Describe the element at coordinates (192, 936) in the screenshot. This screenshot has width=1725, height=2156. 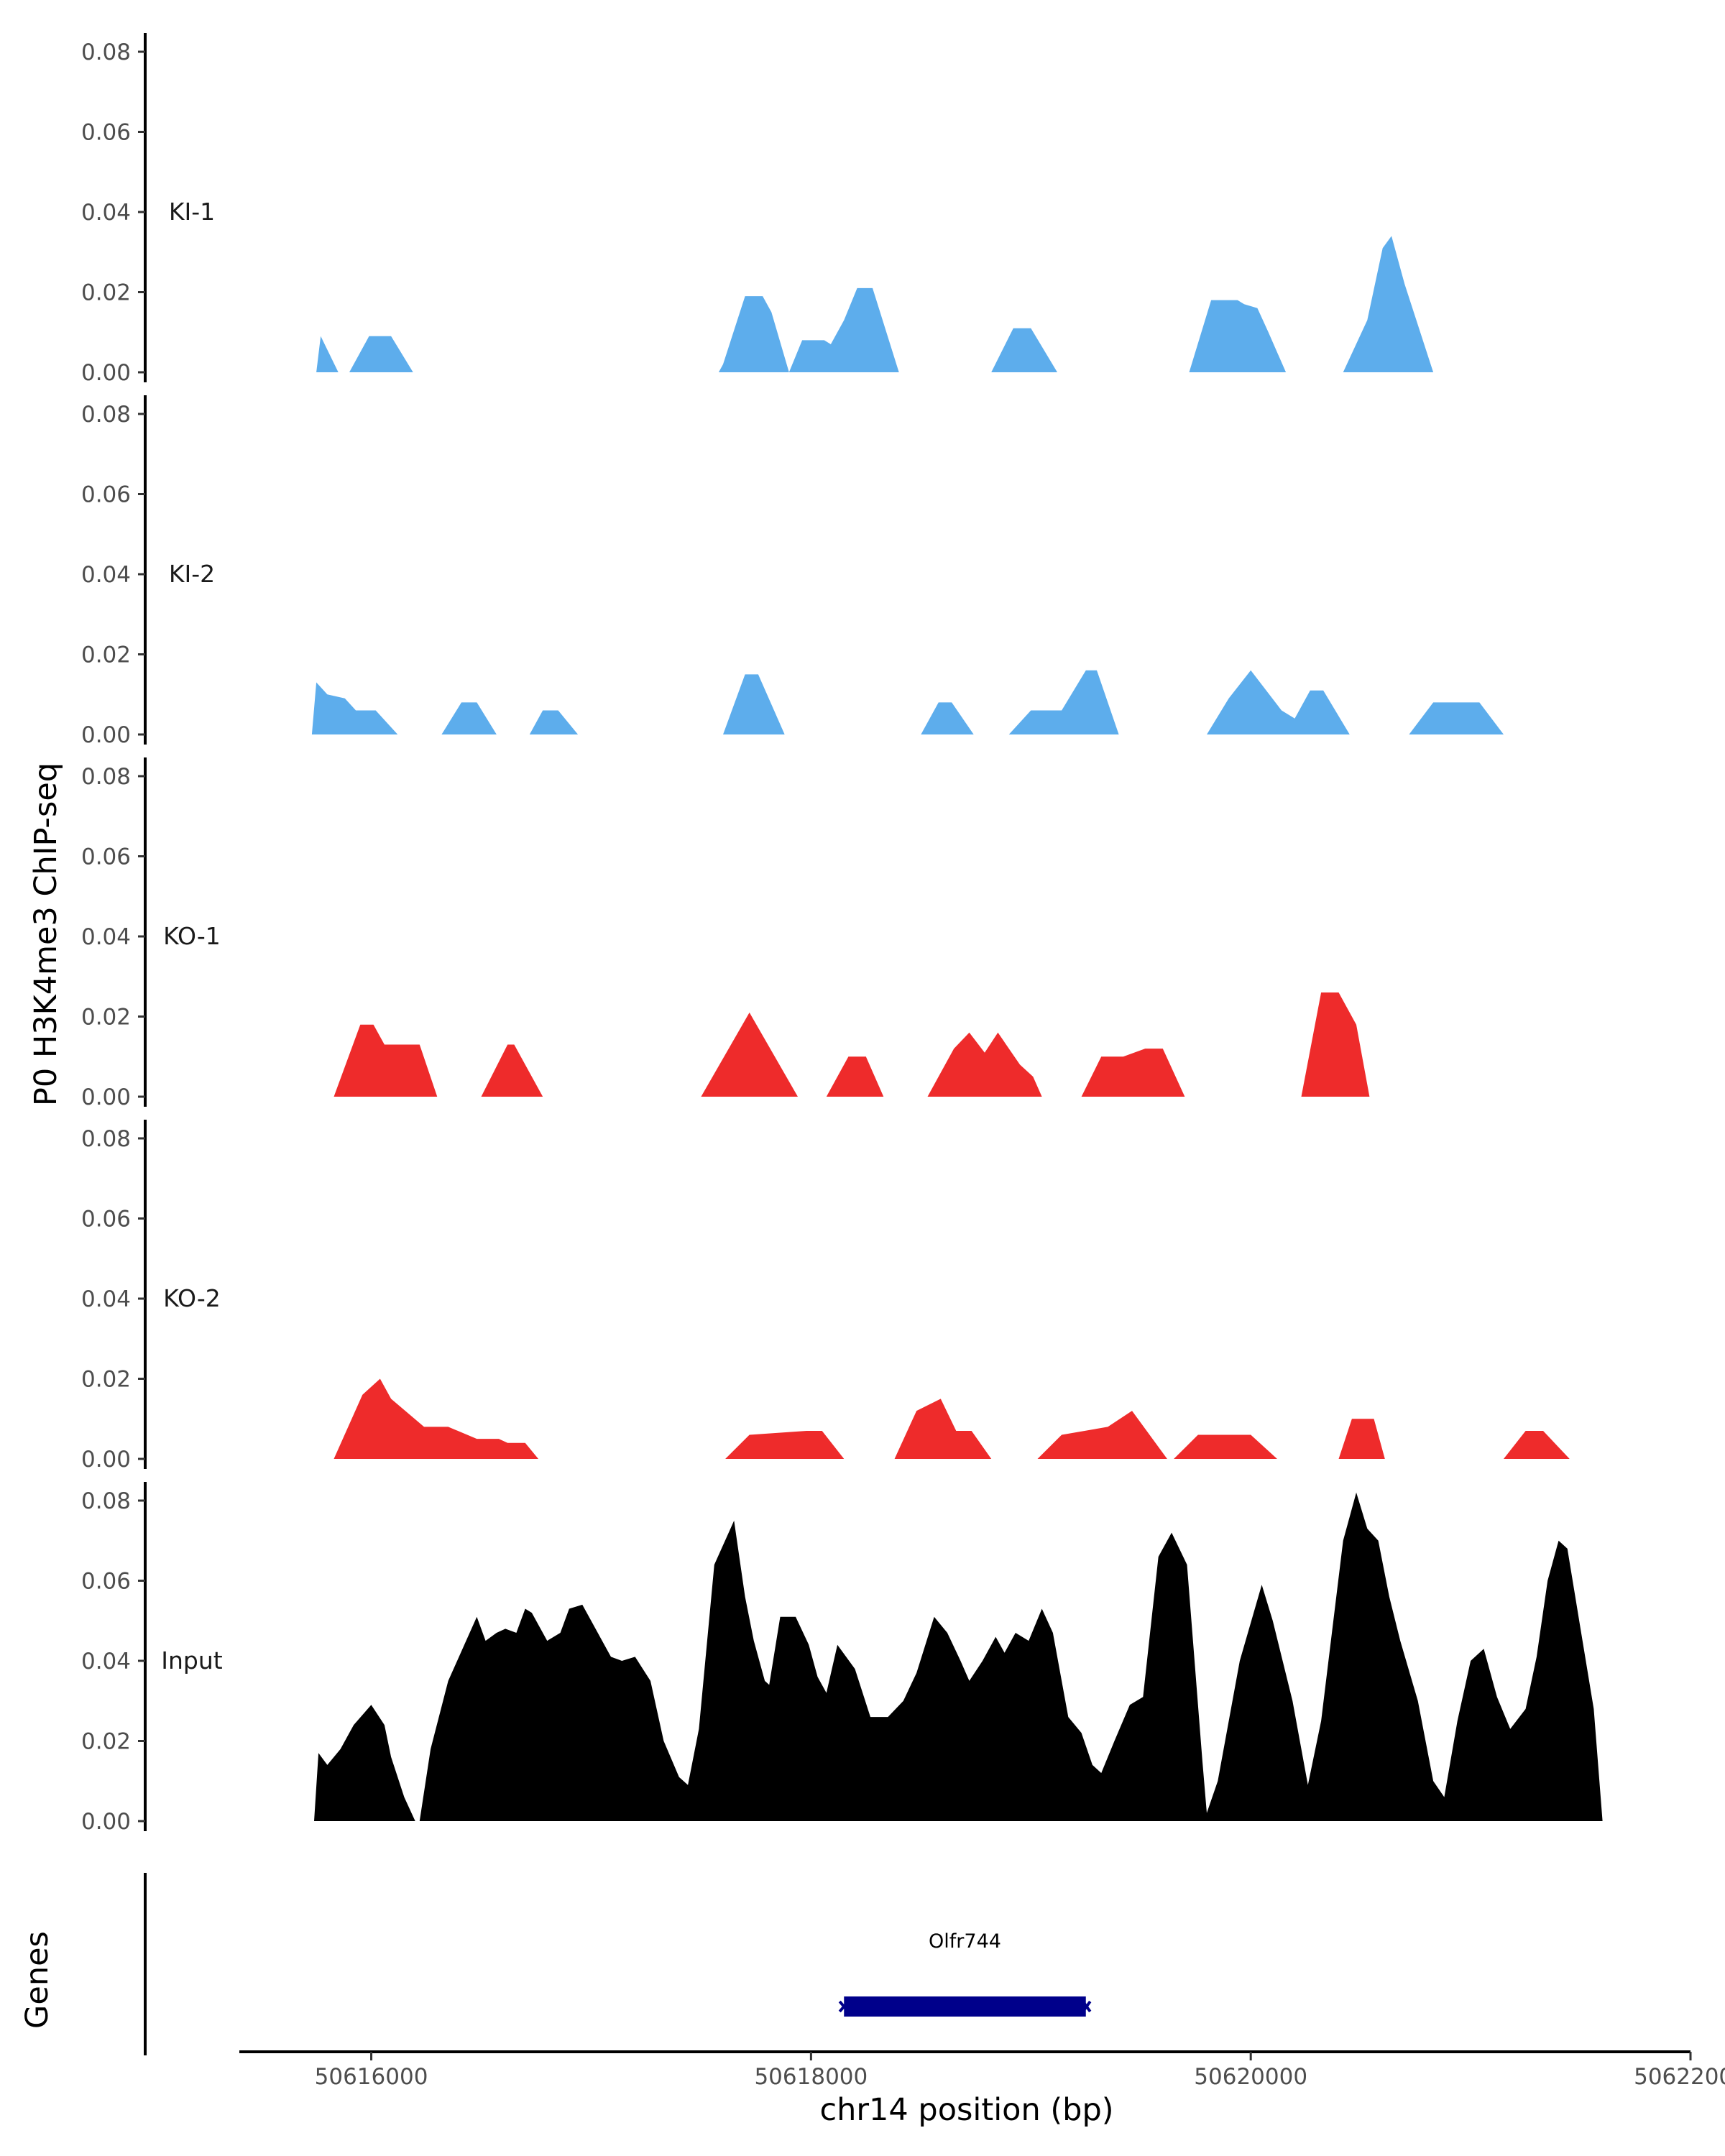
I see `track-label: KO-1` at that location.